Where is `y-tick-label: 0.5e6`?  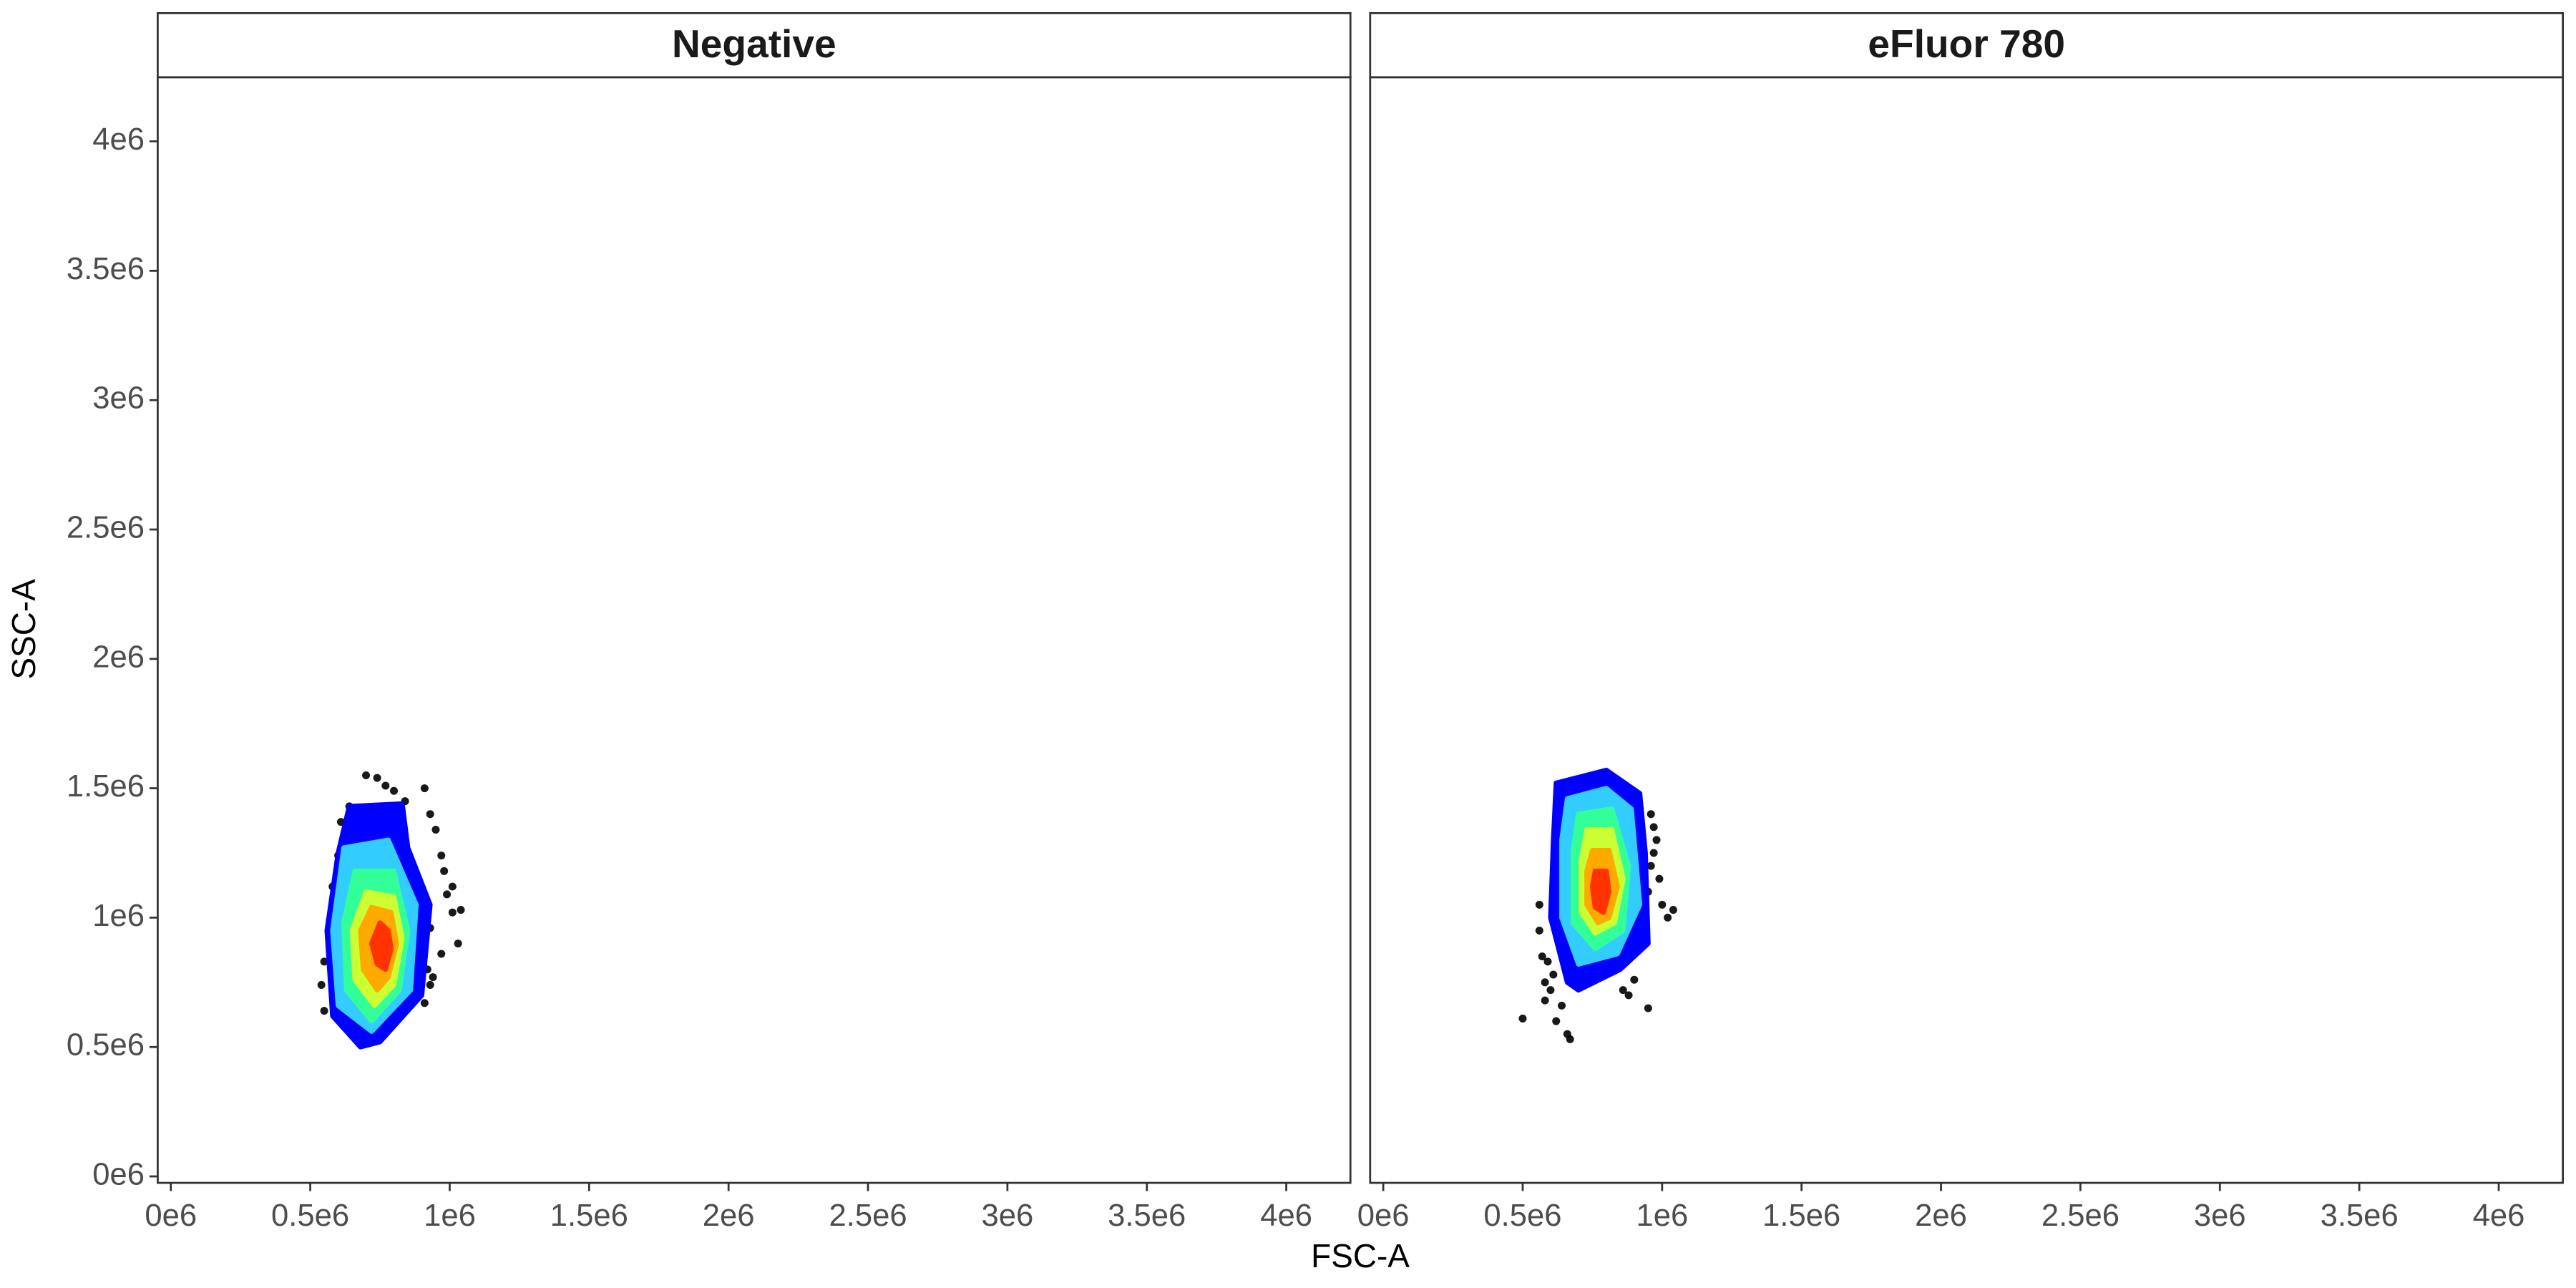
y-tick-label: 0.5e6 is located at coordinates (106, 1045).